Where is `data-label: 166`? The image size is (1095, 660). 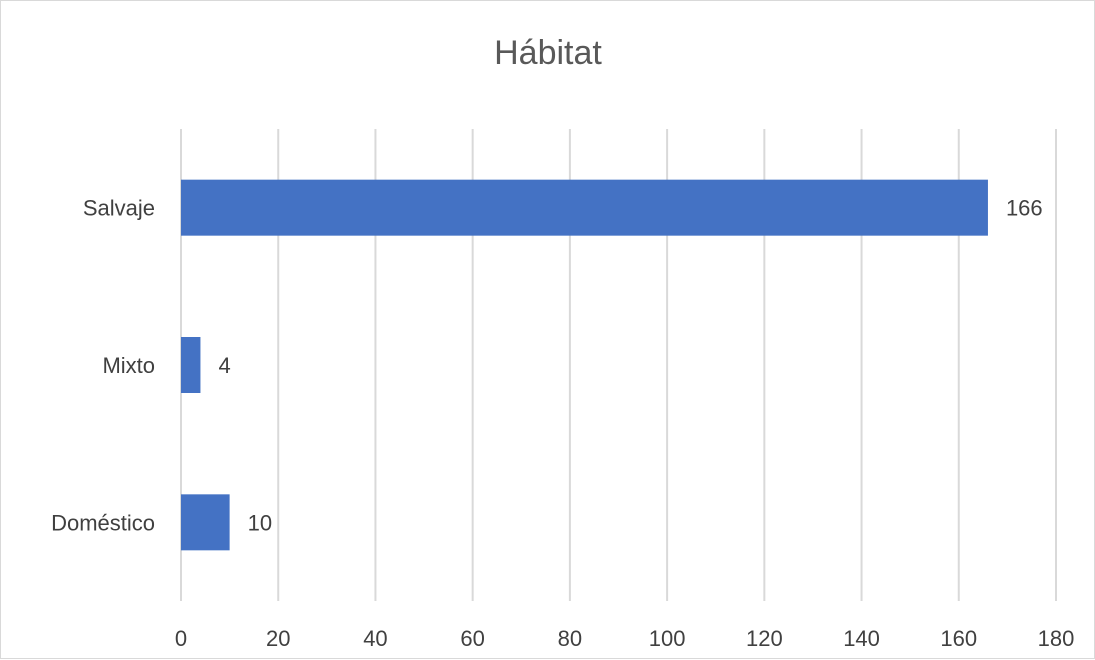
data-label: 166 is located at coordinates (1024, 208).